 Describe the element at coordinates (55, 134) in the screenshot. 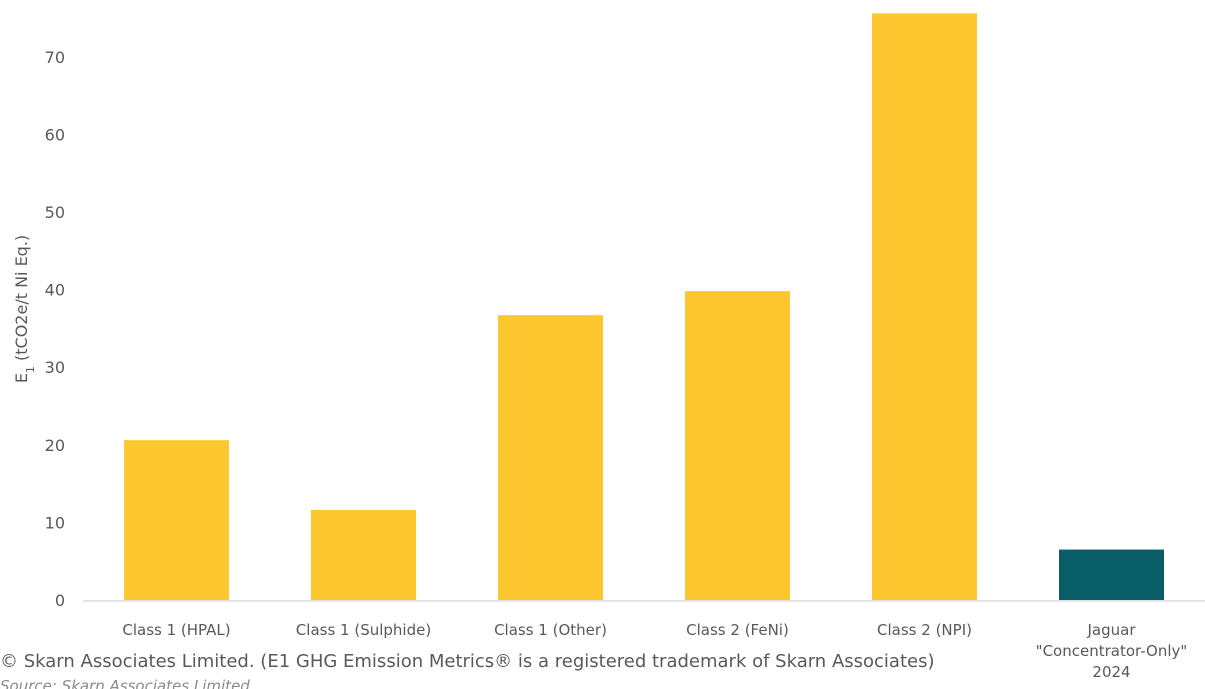

I see `y-tick-label: 60` at that location.